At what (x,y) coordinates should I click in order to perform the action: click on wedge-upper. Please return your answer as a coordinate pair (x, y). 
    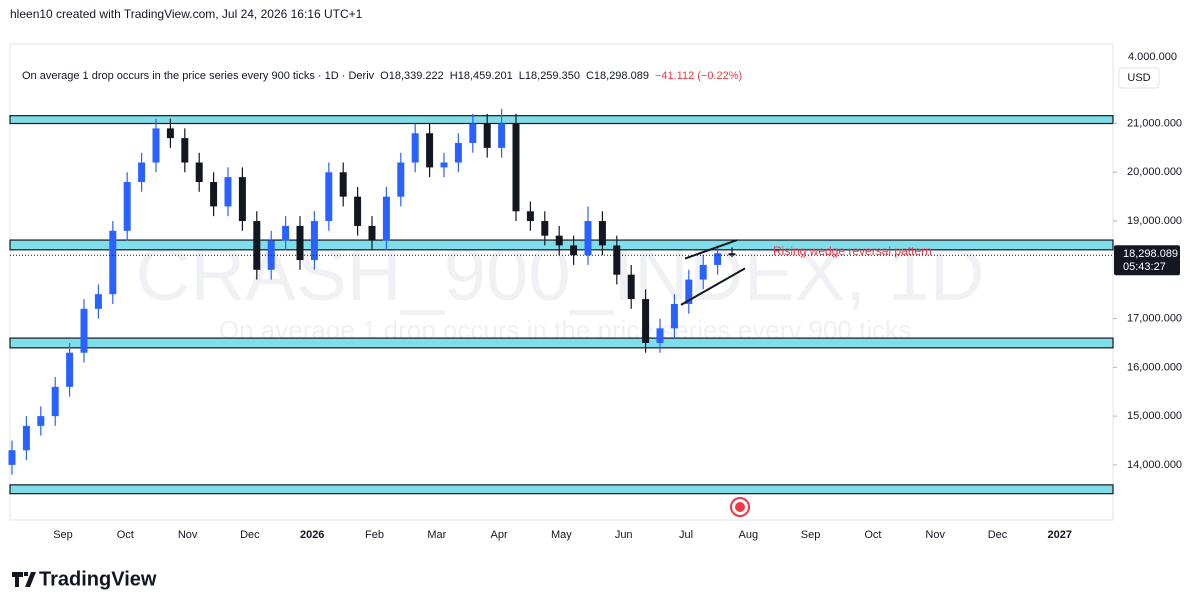
    Looking at the image, I should click on (711, 249).